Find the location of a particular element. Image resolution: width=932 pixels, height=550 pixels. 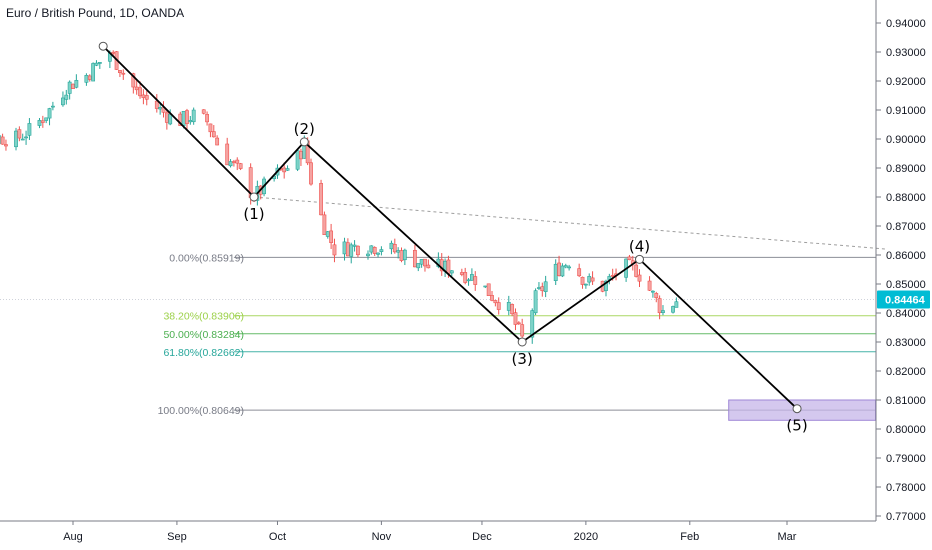

y-tick-label-8: 0.86000 is located at coordinates (906, 256).